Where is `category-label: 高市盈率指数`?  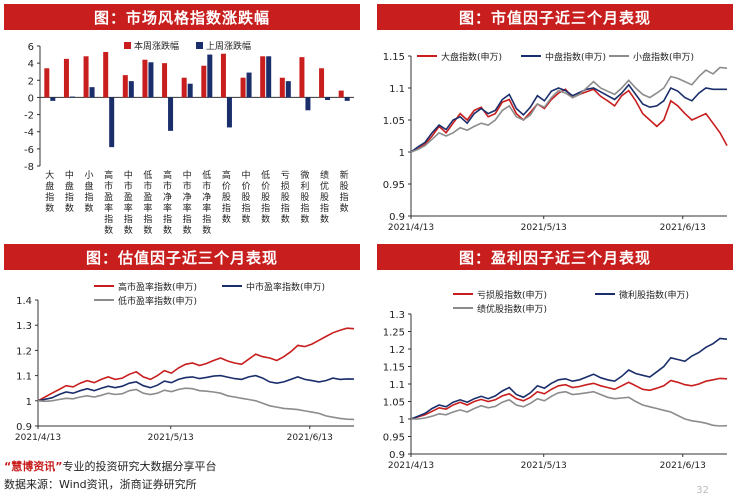
category-label: 高市盈率指数 is located at coordinates (108, 202).